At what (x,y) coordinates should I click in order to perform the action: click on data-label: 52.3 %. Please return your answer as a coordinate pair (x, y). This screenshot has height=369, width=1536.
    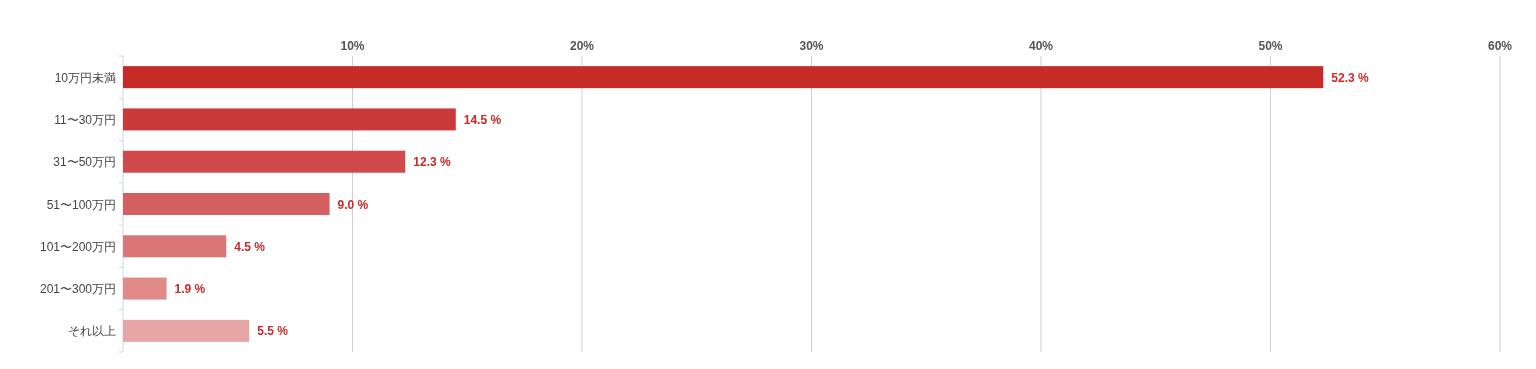
    Looking at the image, I should click on (1350, 77).